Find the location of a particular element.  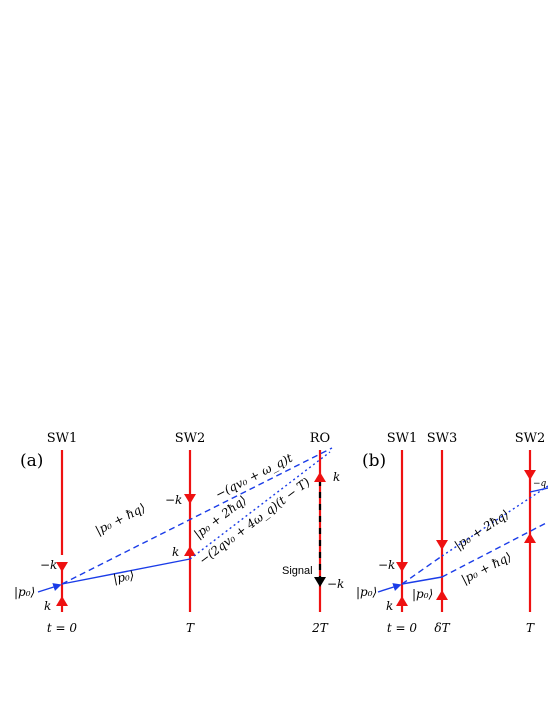

ro-up-arrow is located at coordinates (320, 477).